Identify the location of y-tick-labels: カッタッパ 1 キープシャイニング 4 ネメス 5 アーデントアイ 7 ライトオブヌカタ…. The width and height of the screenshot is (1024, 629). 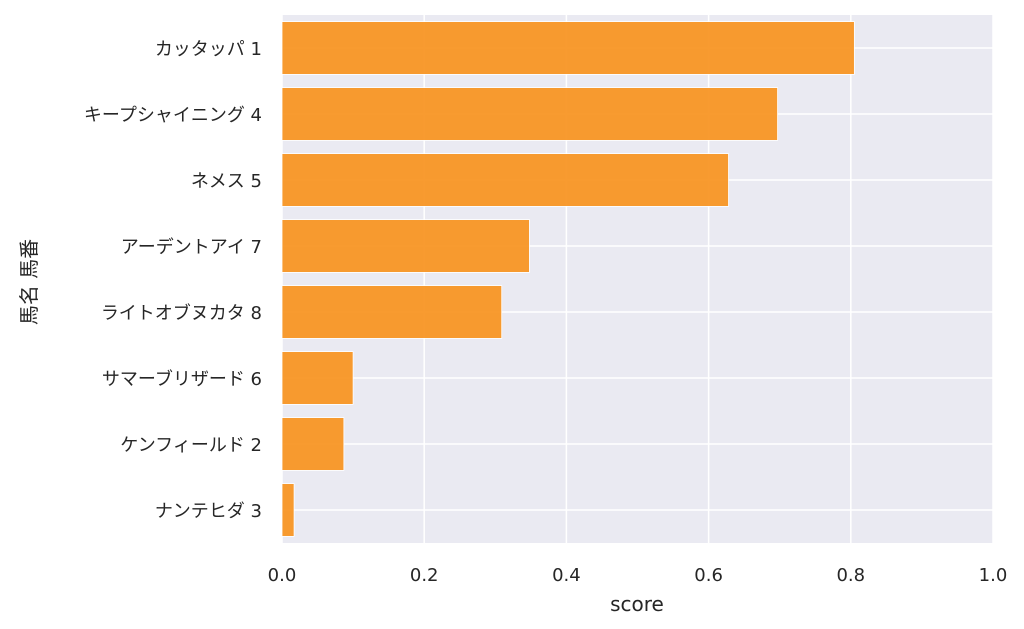
(173, 280).